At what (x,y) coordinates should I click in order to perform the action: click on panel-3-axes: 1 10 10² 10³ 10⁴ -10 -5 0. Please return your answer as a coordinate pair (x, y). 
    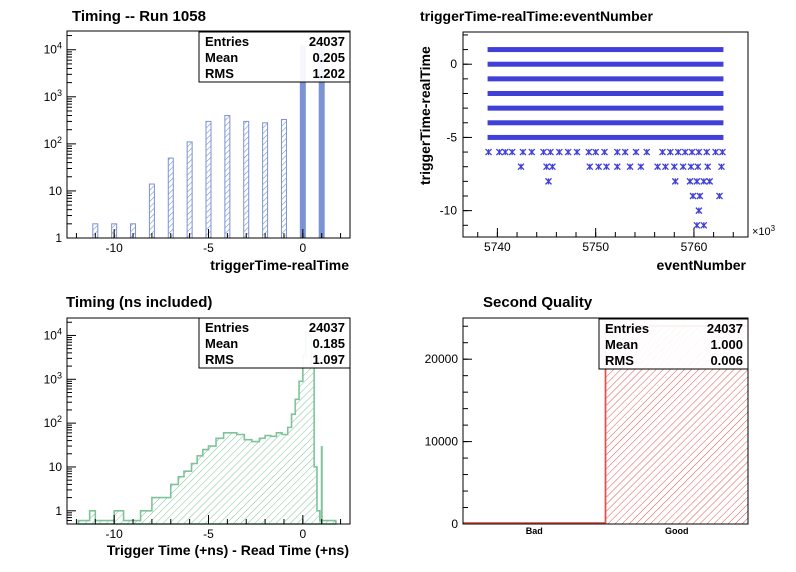
    Looking at the image, I should click on (193, 431).